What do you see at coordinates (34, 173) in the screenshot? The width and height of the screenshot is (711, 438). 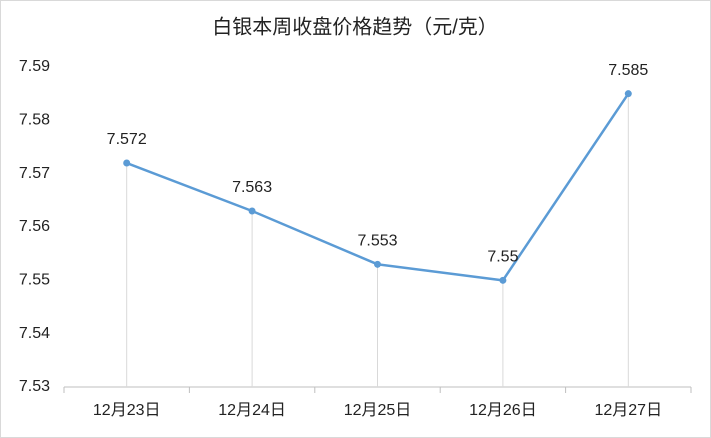 I see `y-tick-label: 7.57` at bounding box center [34, 173].